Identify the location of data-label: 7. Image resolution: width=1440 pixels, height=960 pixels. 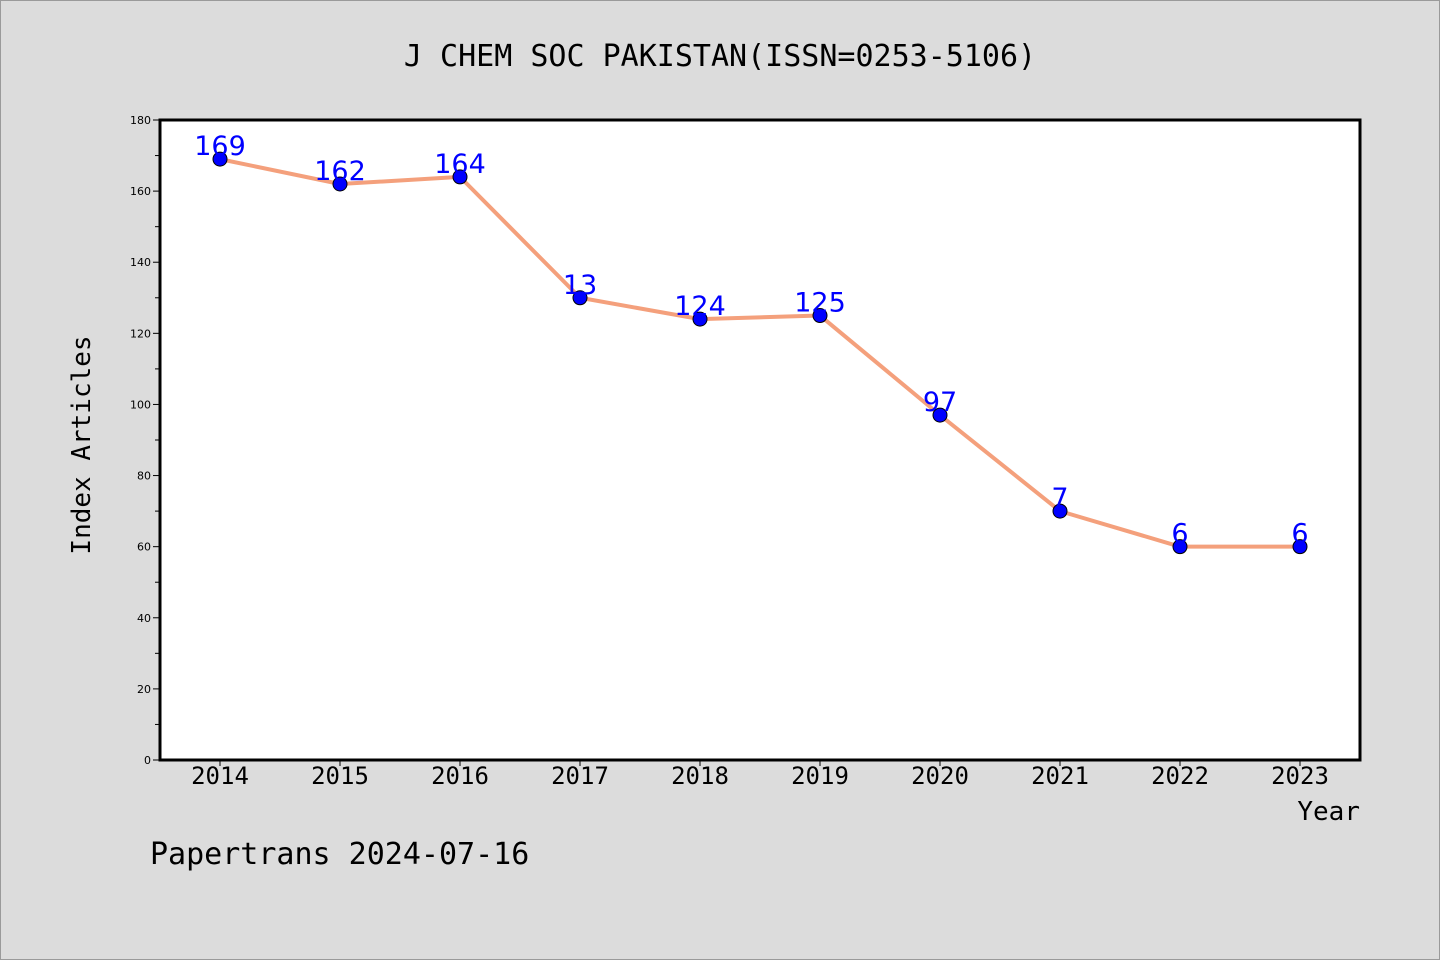
(1059, 498).